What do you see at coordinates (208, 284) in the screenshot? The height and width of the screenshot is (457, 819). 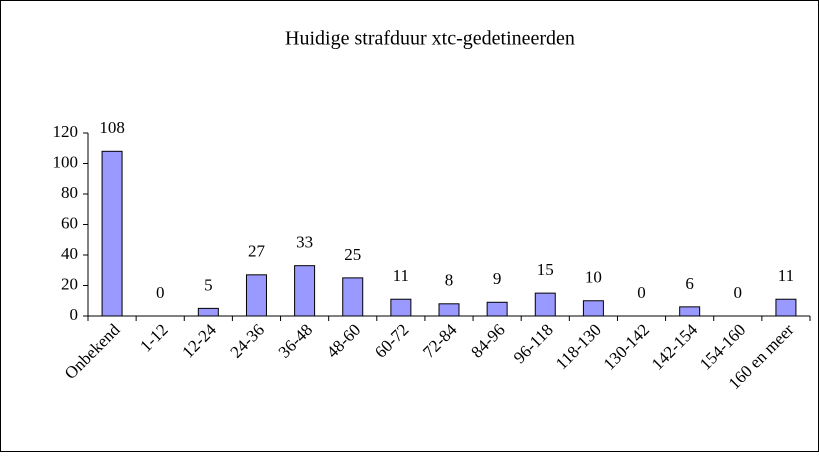 I see `data-label: 5` at bounding box center [208, 284].